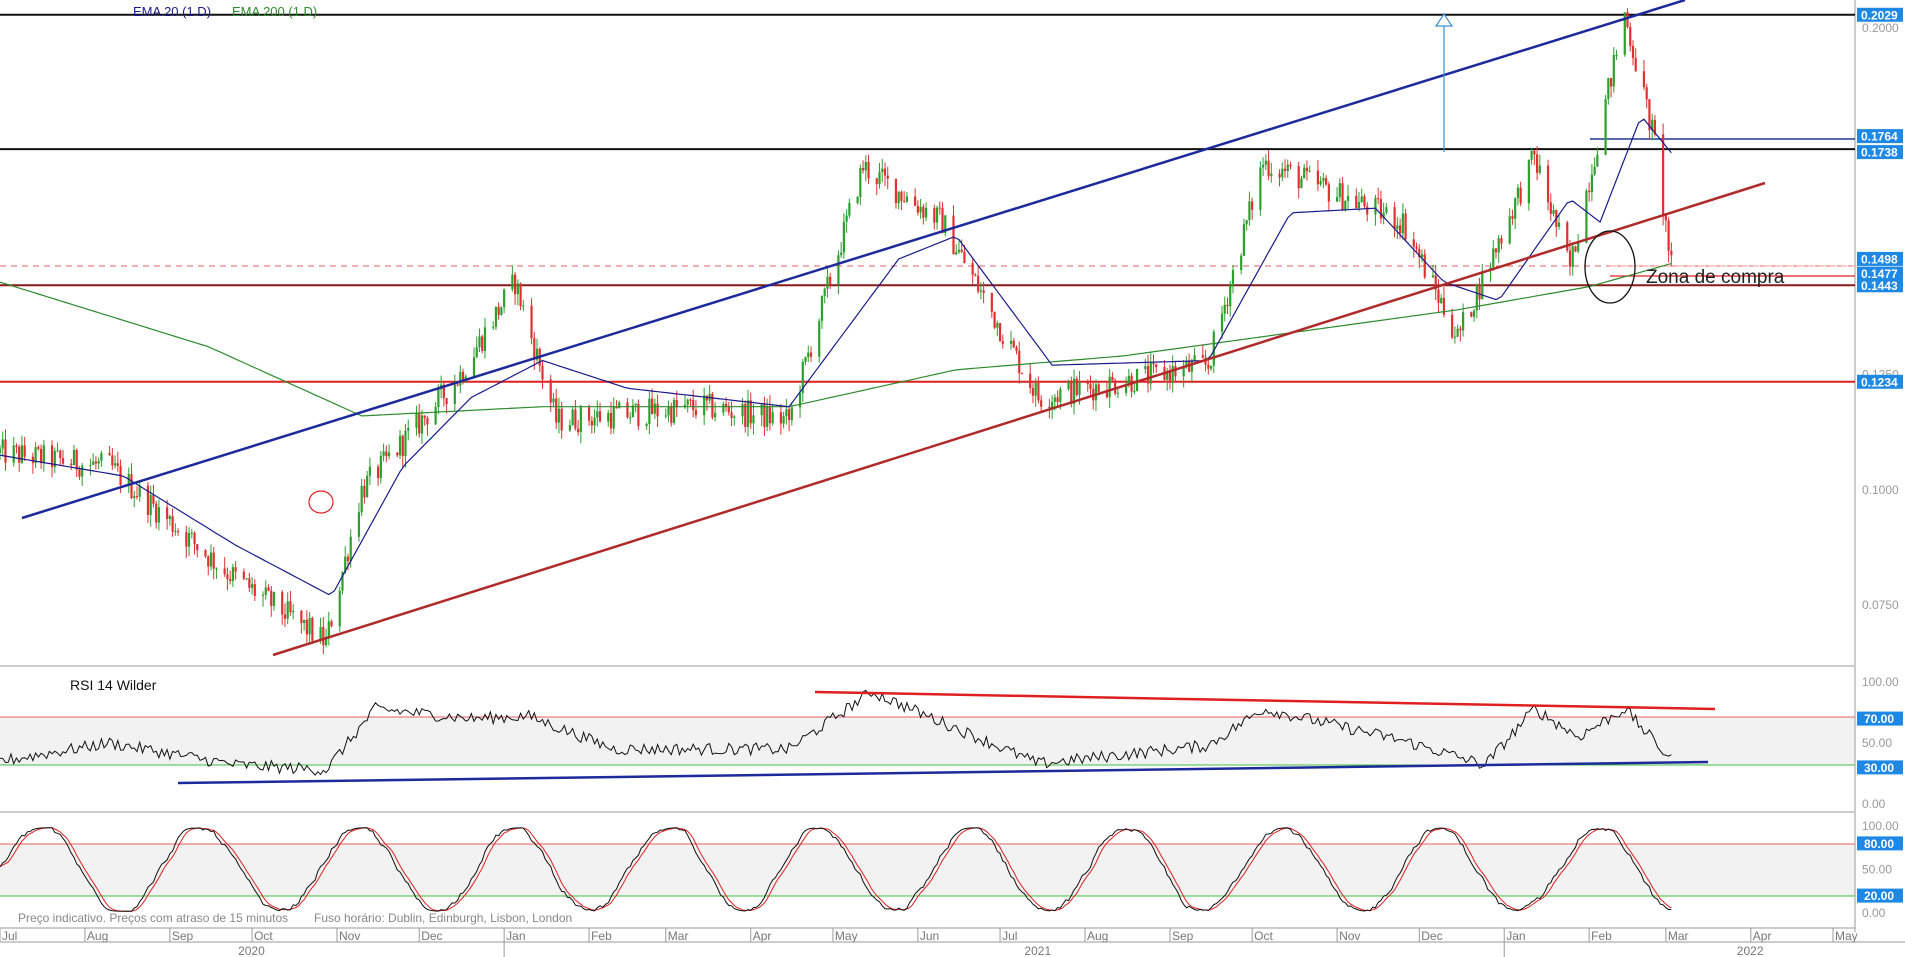  What do you see at coordinates (1846, 936) in the screenshot?
I see `month-label-22: May` at bounding box center [1846, 936].